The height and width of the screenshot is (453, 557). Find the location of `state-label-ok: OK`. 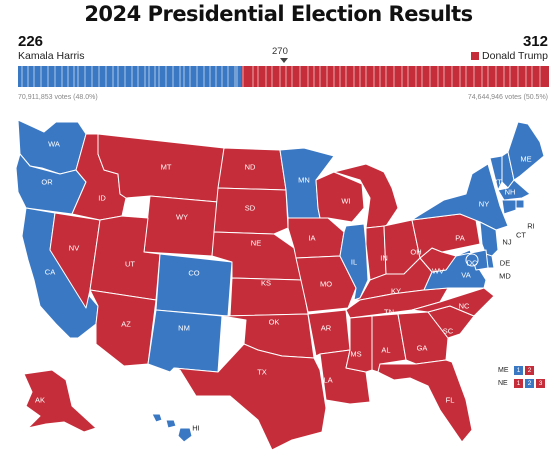

state-label-ok: OK is located at coordinates (274, 322).